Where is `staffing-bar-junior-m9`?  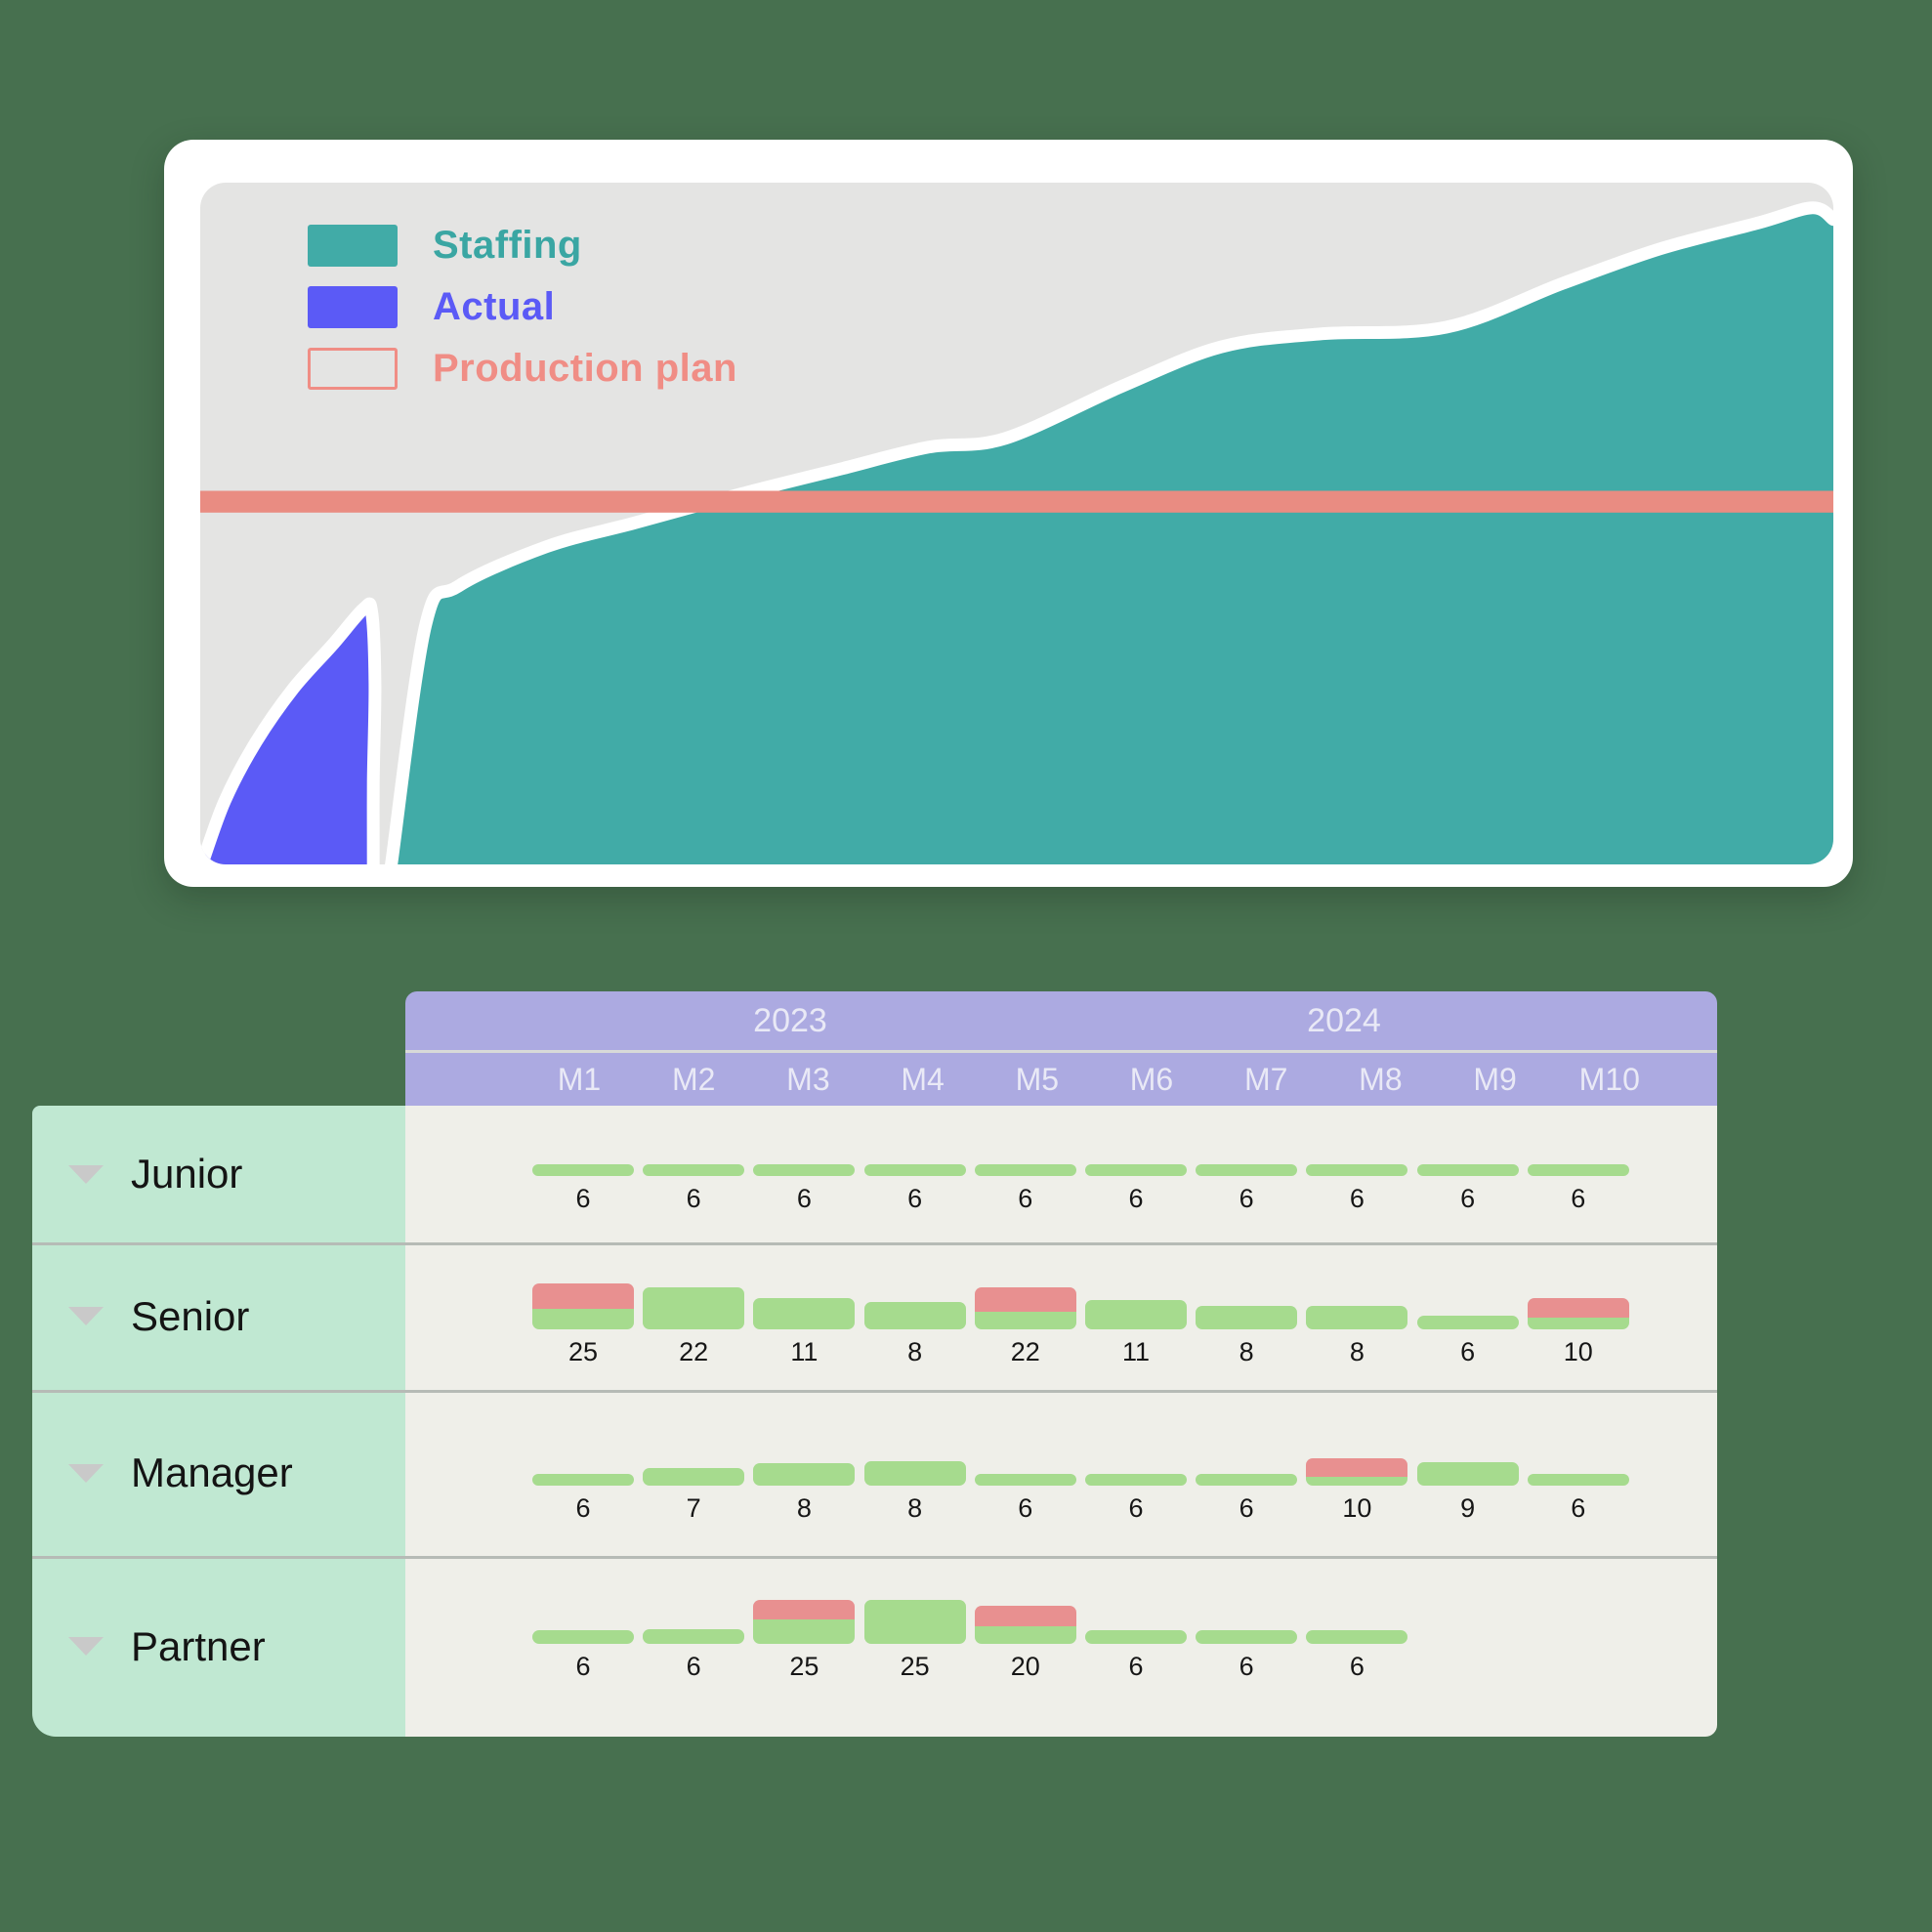 staffing-bar-junior-m9 is located at coordinates (1467, 1170).